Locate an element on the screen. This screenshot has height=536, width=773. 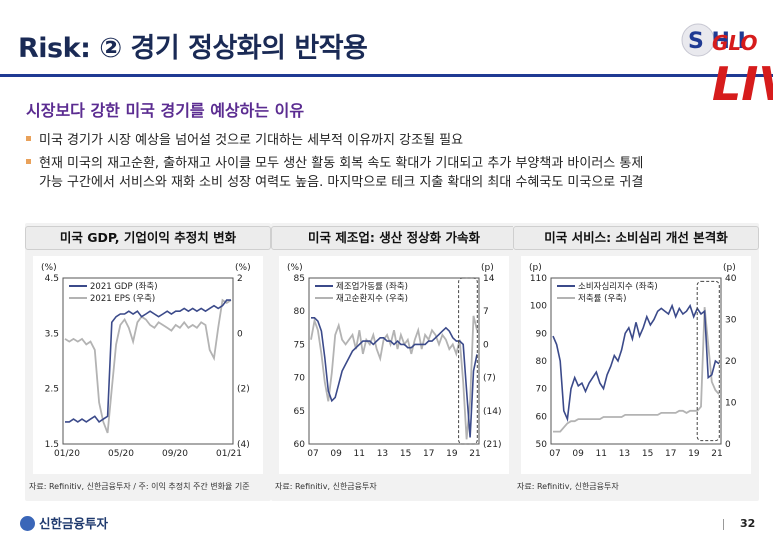
left-tick-label: 3.5 is located at coordinates (52, 334).